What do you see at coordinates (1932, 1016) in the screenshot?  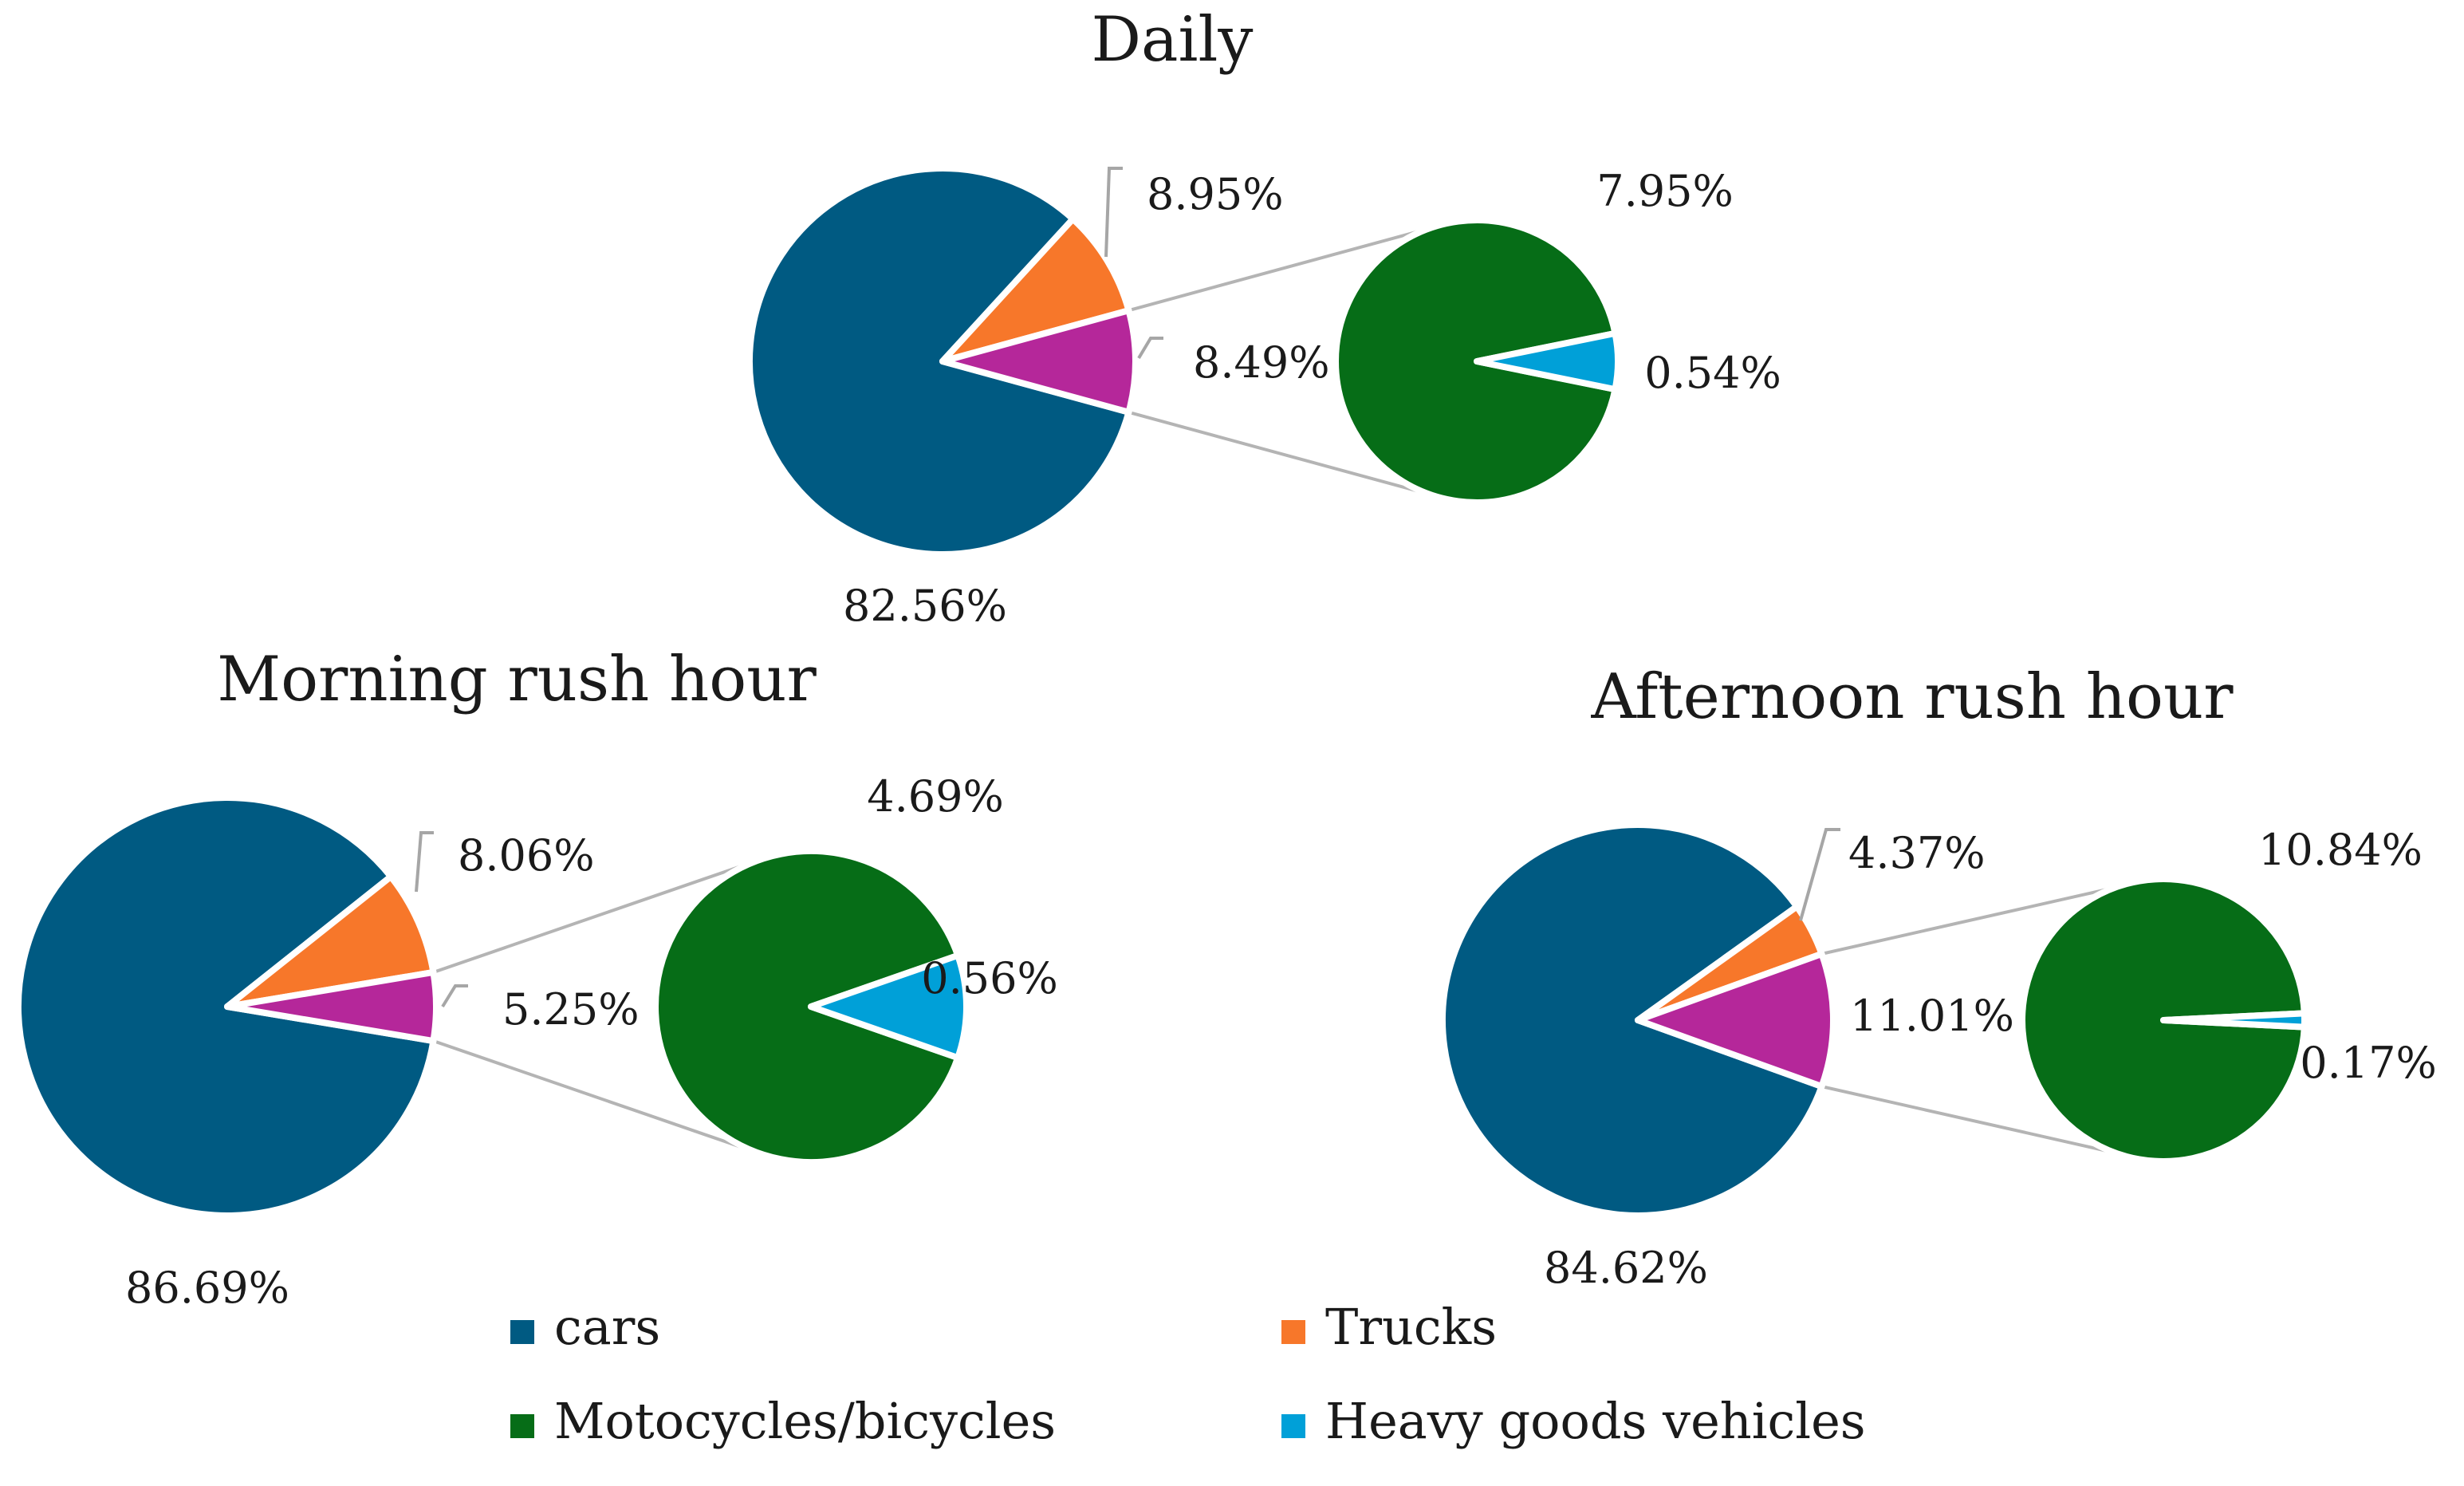 I see `data-label-other-afternoon: 11.01%` at bounding box center [1932, 1016].